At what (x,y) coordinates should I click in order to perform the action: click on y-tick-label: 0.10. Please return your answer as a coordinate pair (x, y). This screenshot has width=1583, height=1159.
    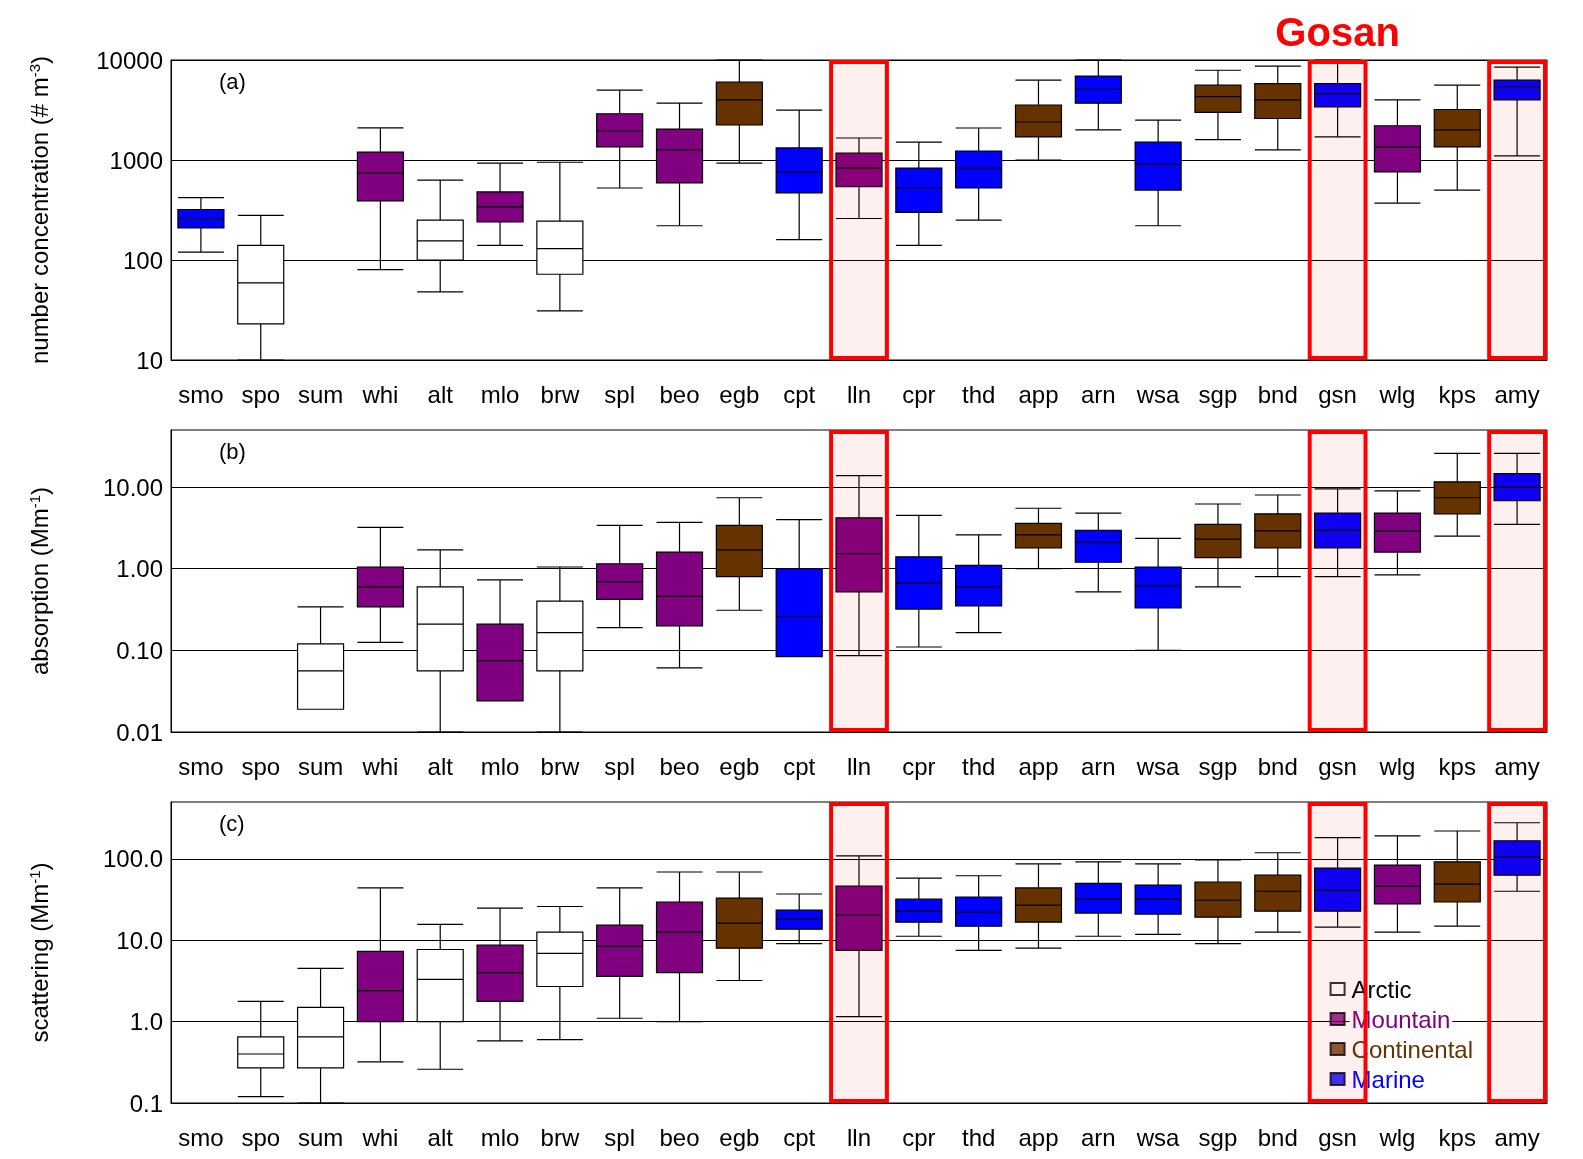
    Looking at the image, I should click on (139, 650).